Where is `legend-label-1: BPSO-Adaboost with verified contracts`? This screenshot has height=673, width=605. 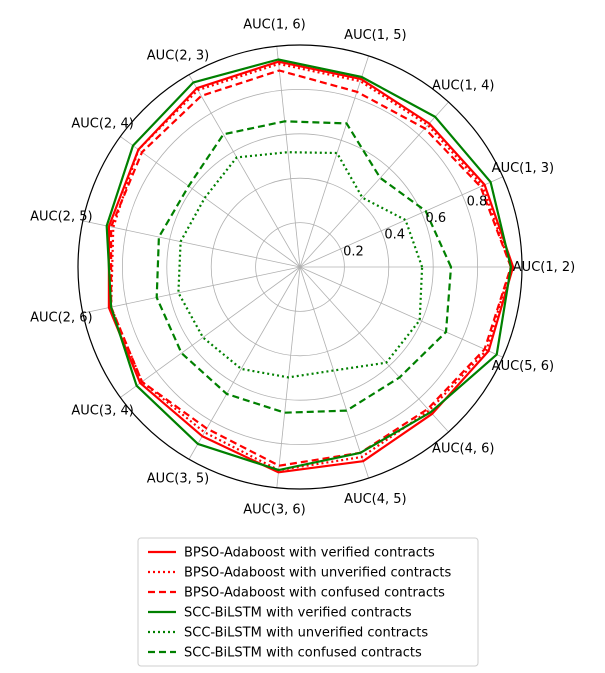
legend-label-1: BPSO-Adaboost with verified contracts is located at coordinates (309, 553).